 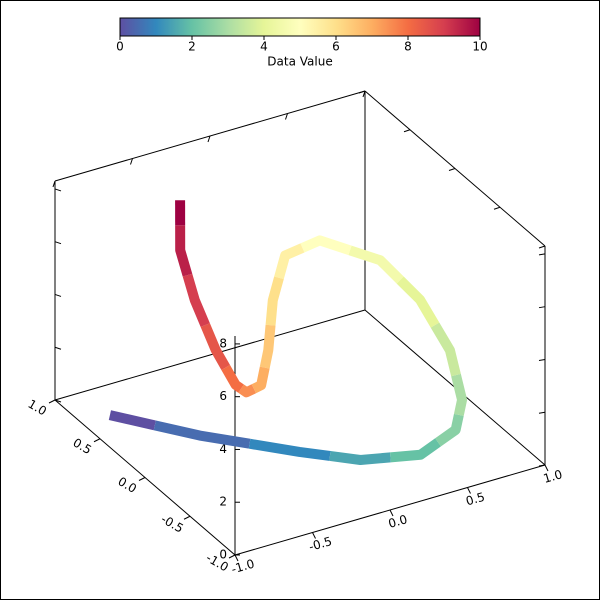 I want to click on colorbar-tick-label: 4, so click(x=264, y=47).